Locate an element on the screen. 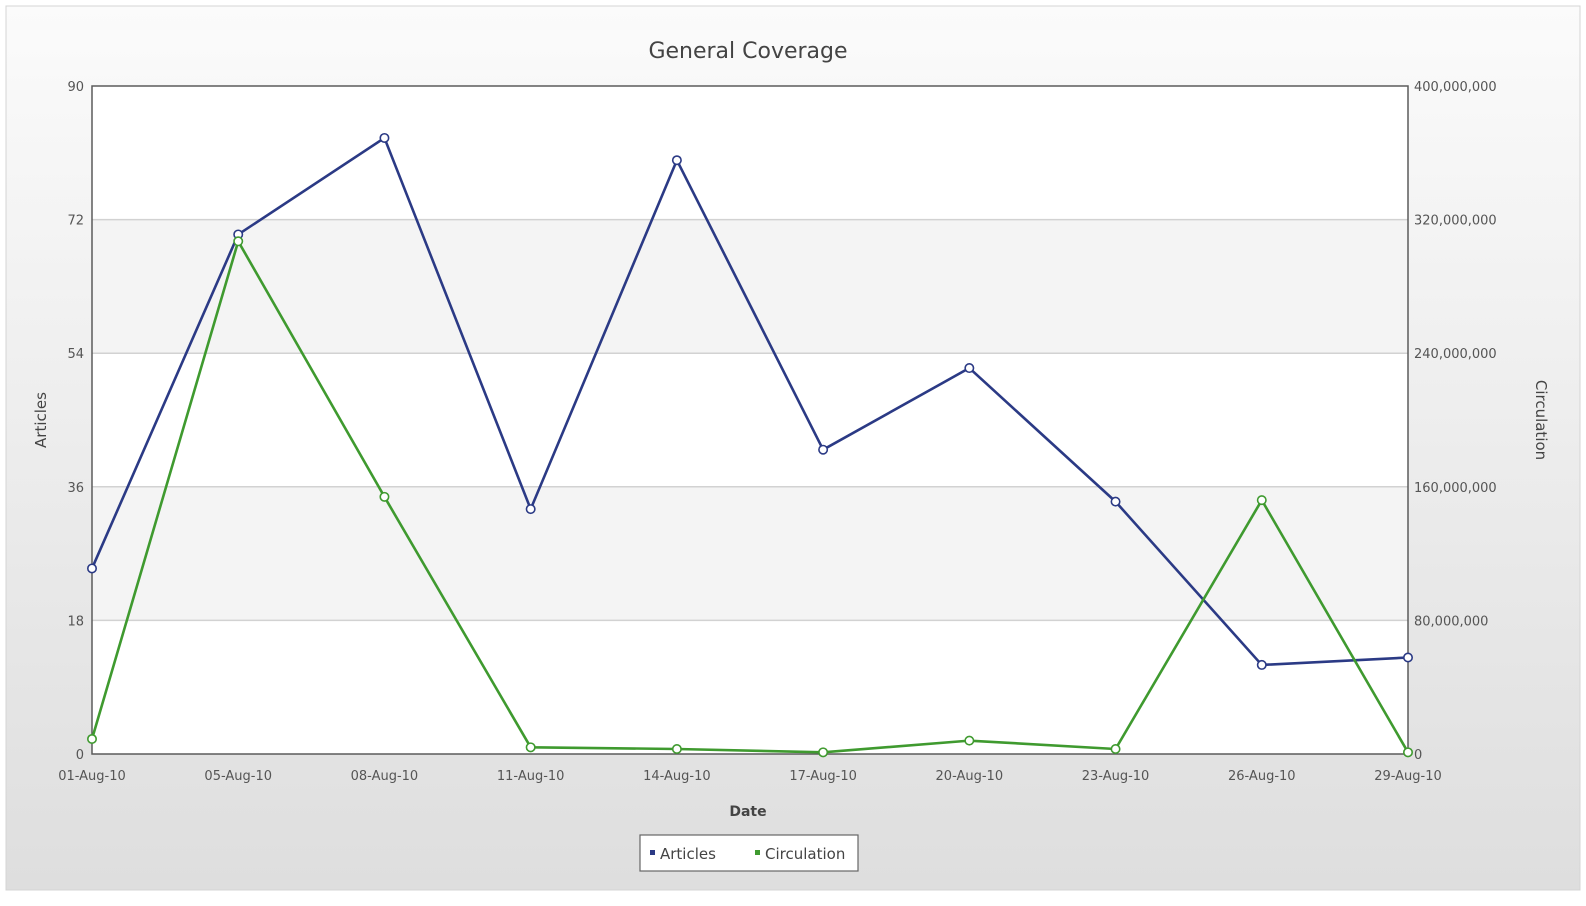  y-left-tick-label: 54 is located at coordinates (75, 354).